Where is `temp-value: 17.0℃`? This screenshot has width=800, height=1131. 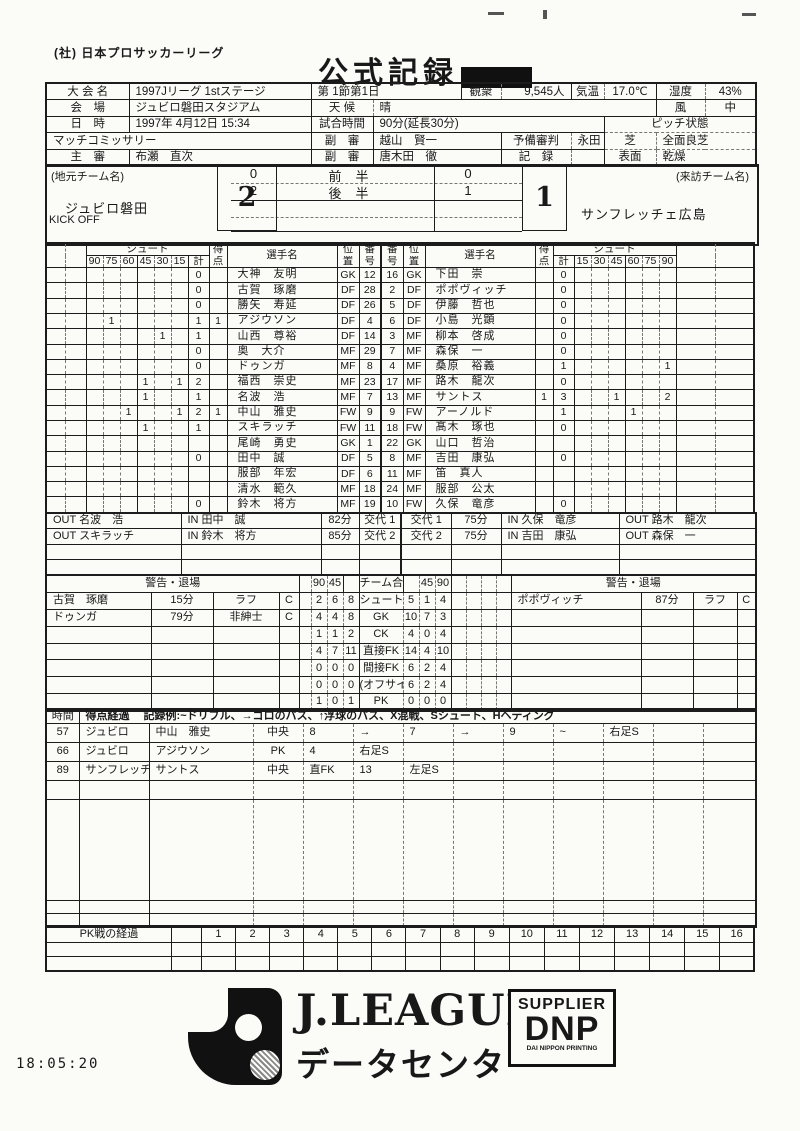 temp-value: 17.0℃ is located at coordinates (629, 92).